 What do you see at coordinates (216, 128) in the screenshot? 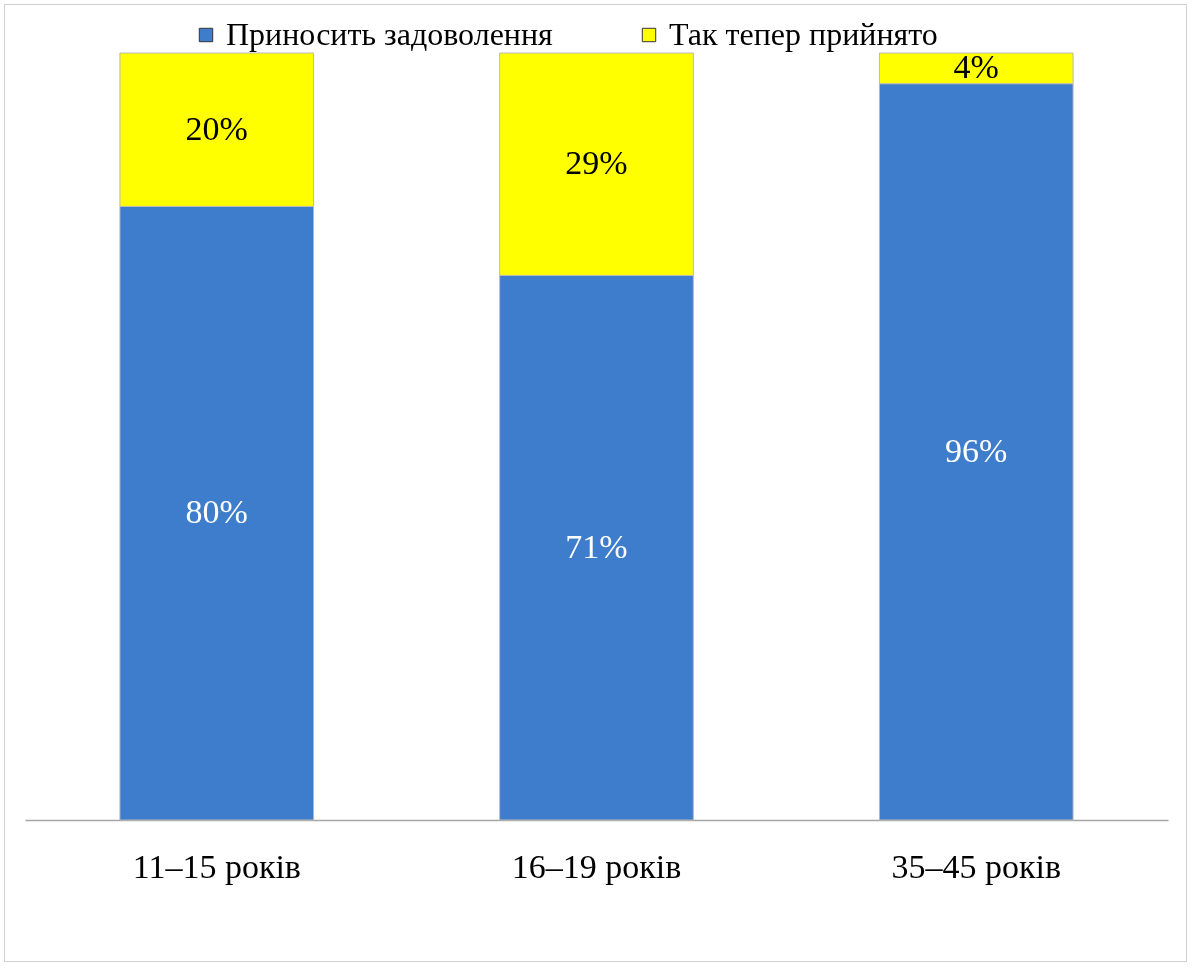
I see `data-label: 20%` at bounding box center [216, 128].